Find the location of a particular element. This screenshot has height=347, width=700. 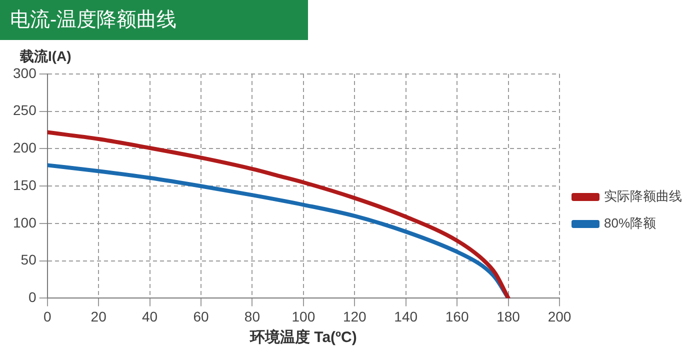

x-tick-label: 100 is located at coordinates (304, 316).